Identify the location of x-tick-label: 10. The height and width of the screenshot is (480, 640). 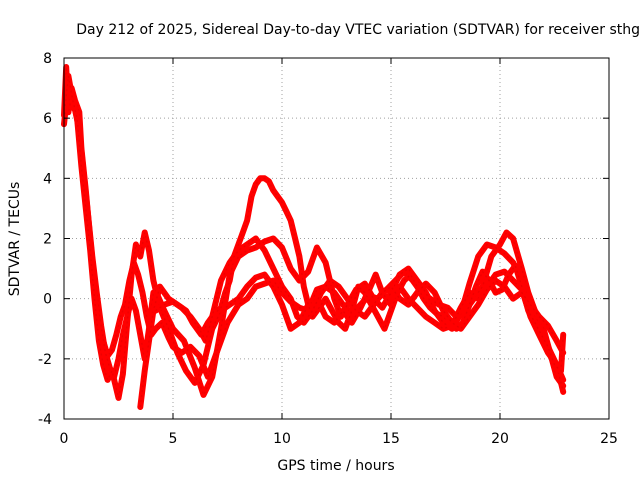
(282, 439).